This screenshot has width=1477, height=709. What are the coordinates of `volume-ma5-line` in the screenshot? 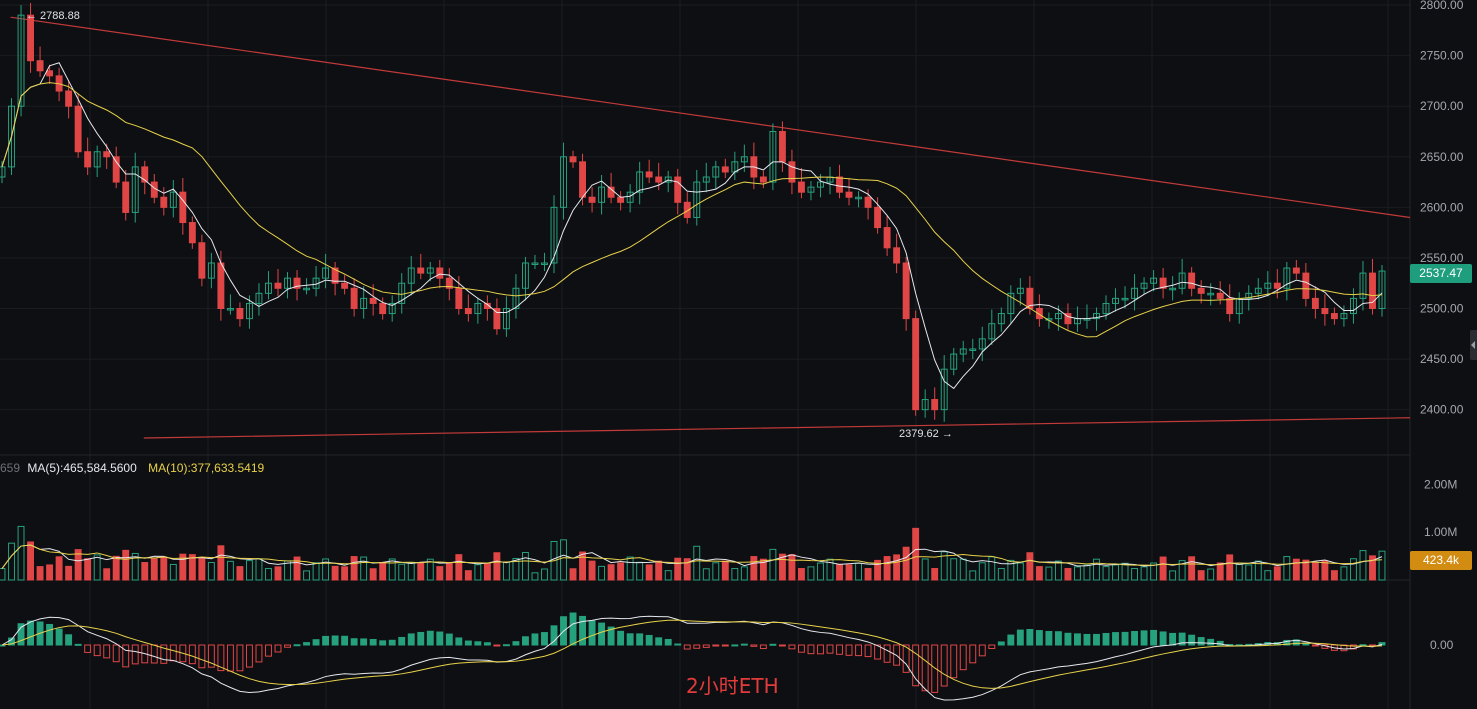 It's located at (692, 556).